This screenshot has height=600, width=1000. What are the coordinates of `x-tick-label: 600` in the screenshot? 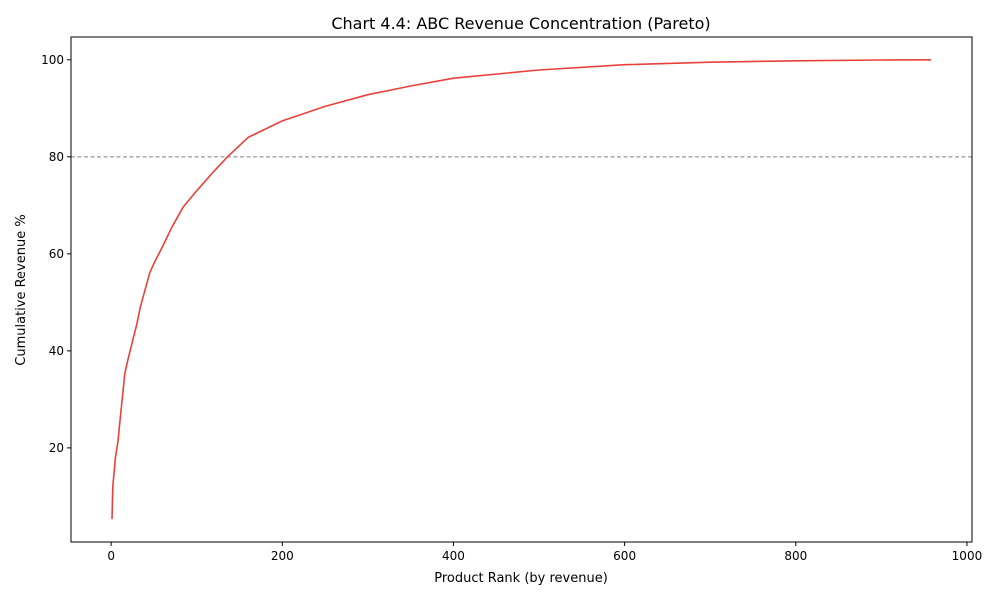 It's located at (624, 556).